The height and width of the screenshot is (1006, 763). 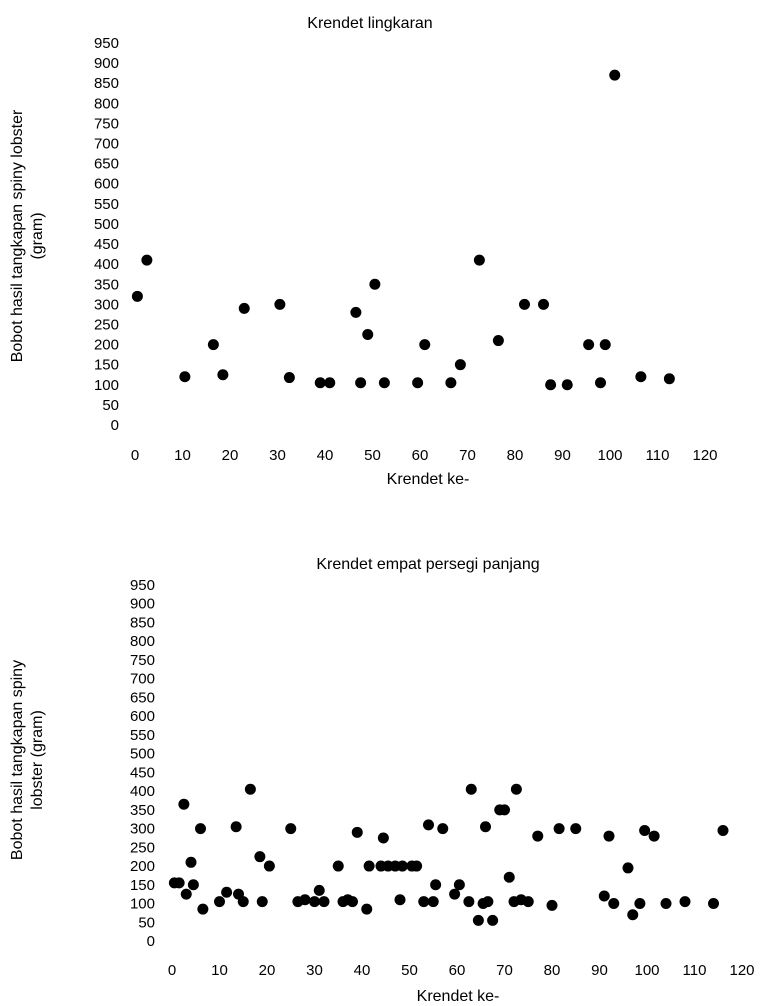 I want to click on chart-title: Krendet empat persegi panjang, so click(x=427, y=564).